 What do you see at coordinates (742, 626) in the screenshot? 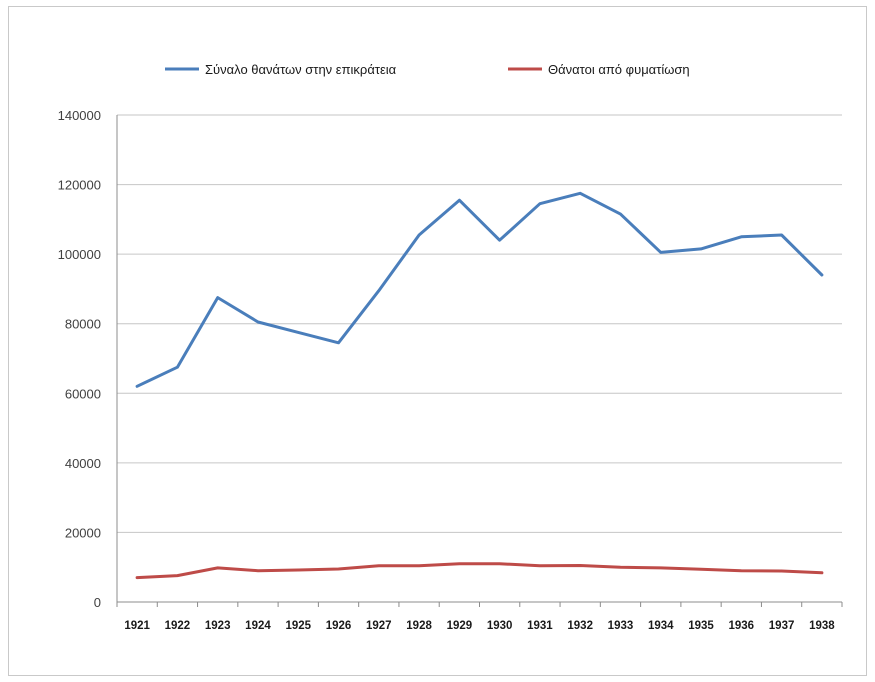
I see `x-tick-label: 1936` at bounding box center [742, 626].